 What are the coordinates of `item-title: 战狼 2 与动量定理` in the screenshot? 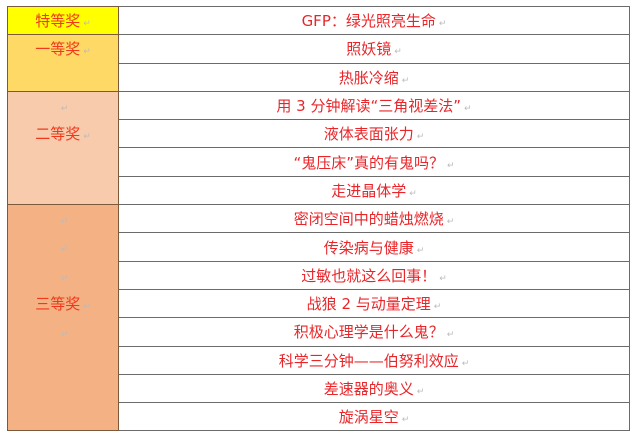 It's located at (368, 304).